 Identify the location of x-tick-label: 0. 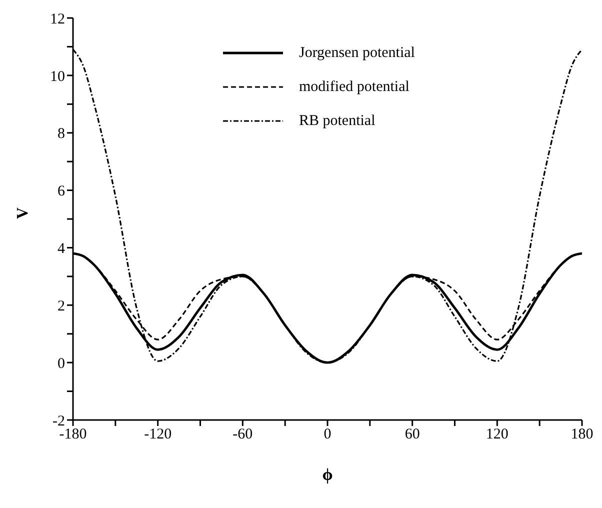
(328, 434).